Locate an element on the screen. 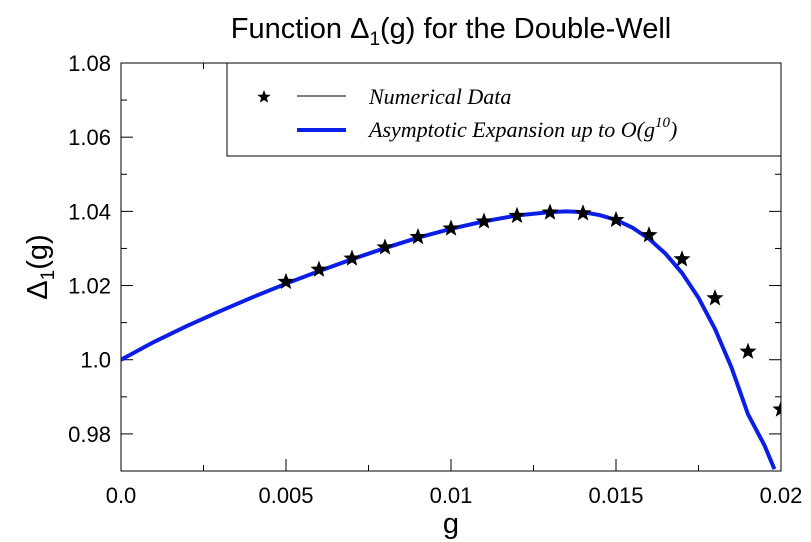 This screenshot has width=811, height=542. x-tick-label: 0.01 is located at coordinates (451, 495).